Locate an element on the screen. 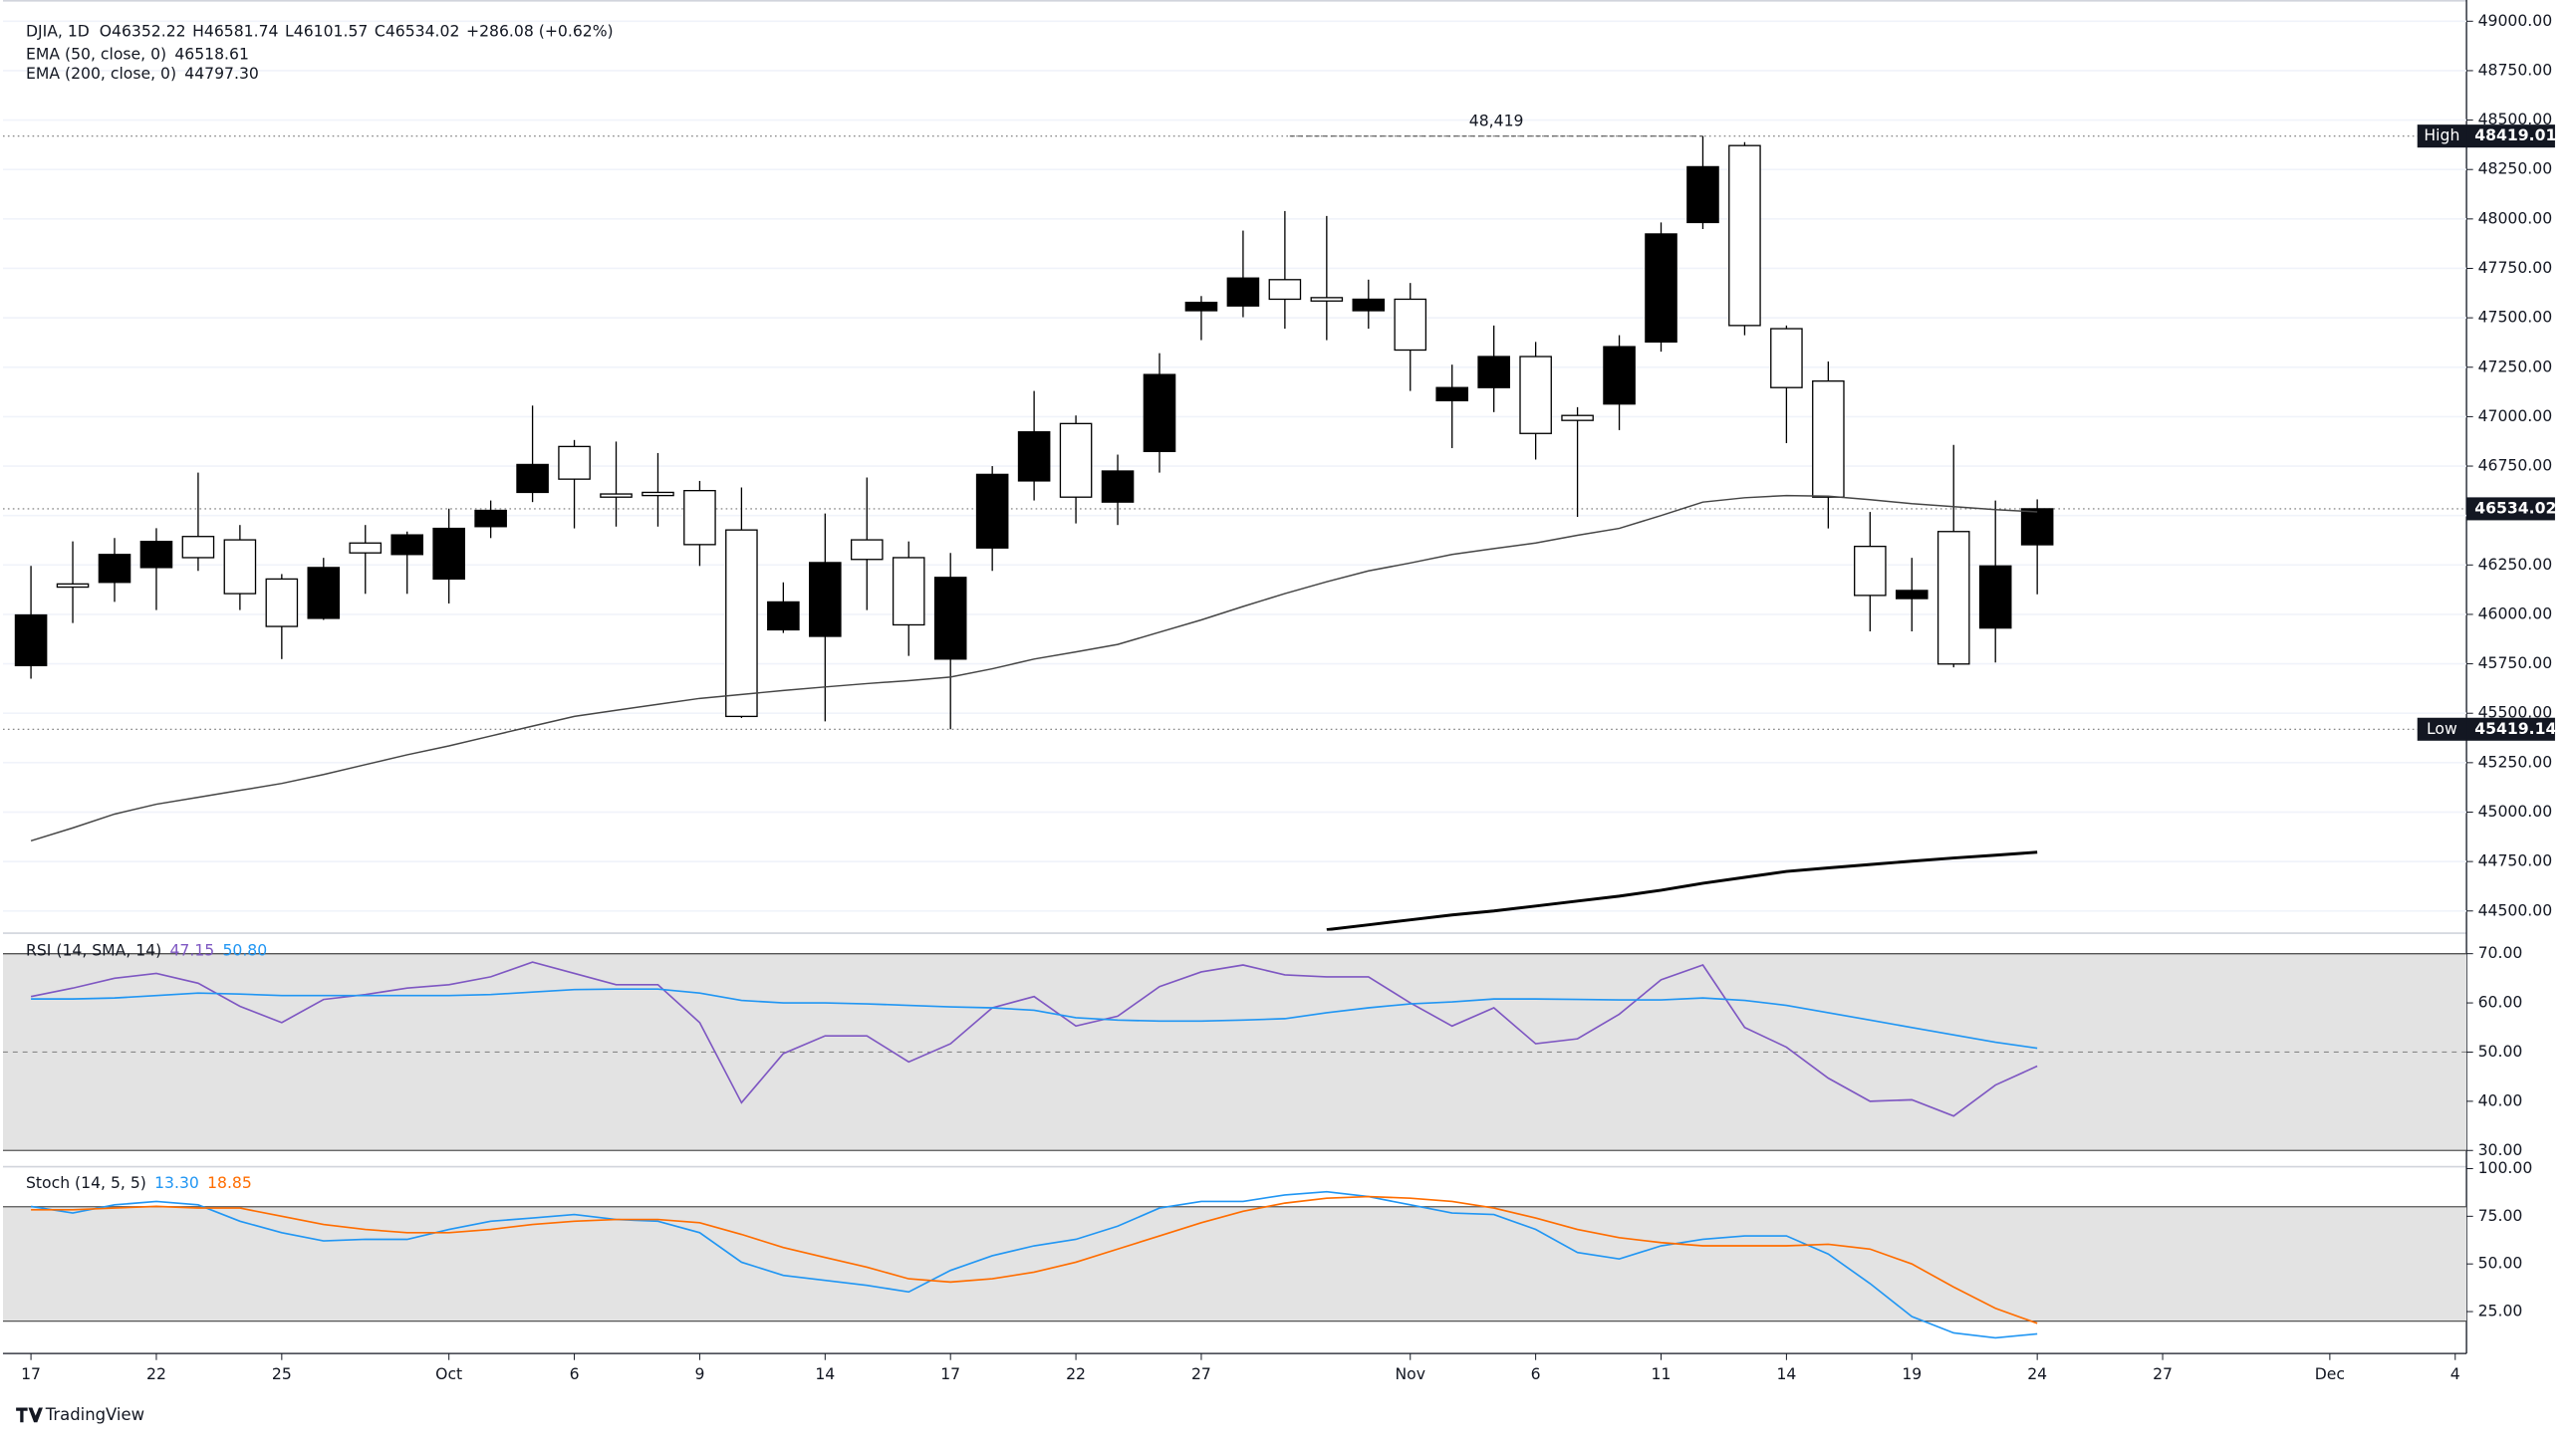  high-value-box is located at coordinates (2510, 136).